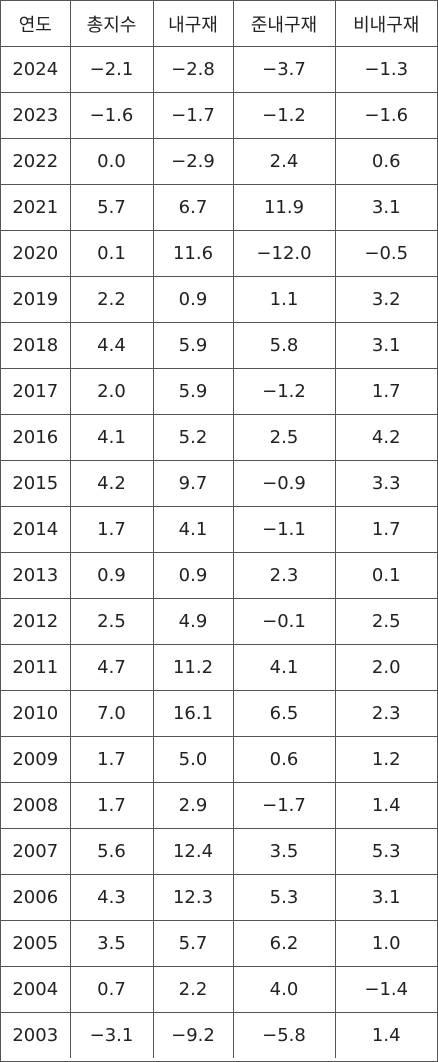 Image resolution: width=438 pixels, height=1062 pixels. I want to click on cell-semi-durable-goods: 11.9, so click(284, 207).